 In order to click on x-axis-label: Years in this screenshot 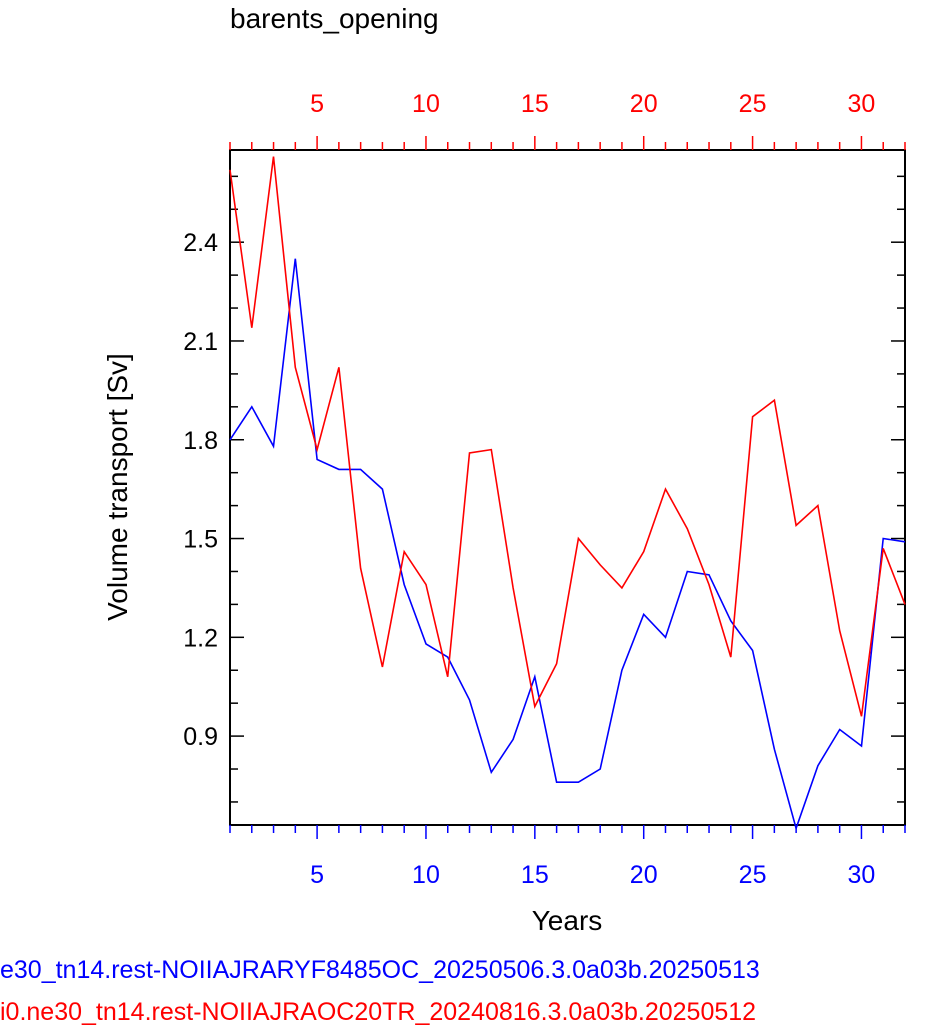, I will do `click(567, 920)`.